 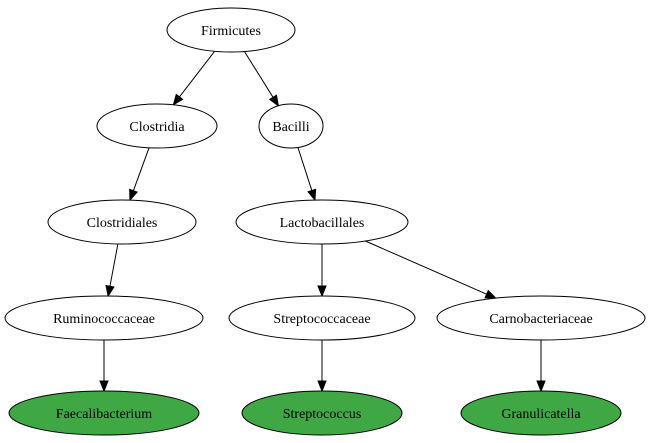 I want to click on edge-clostridia-to-clostridiales, so click(x=139, y=174).